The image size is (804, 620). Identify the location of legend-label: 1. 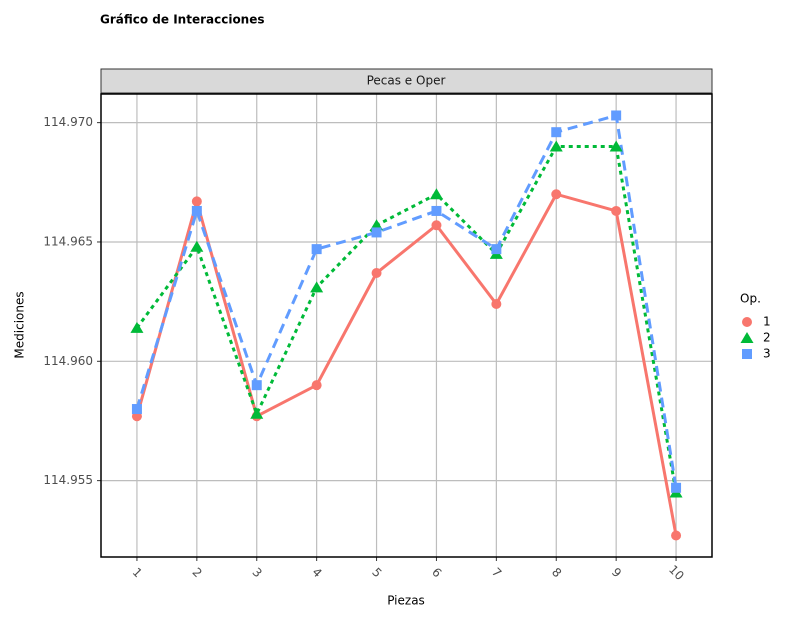
(767, 322).